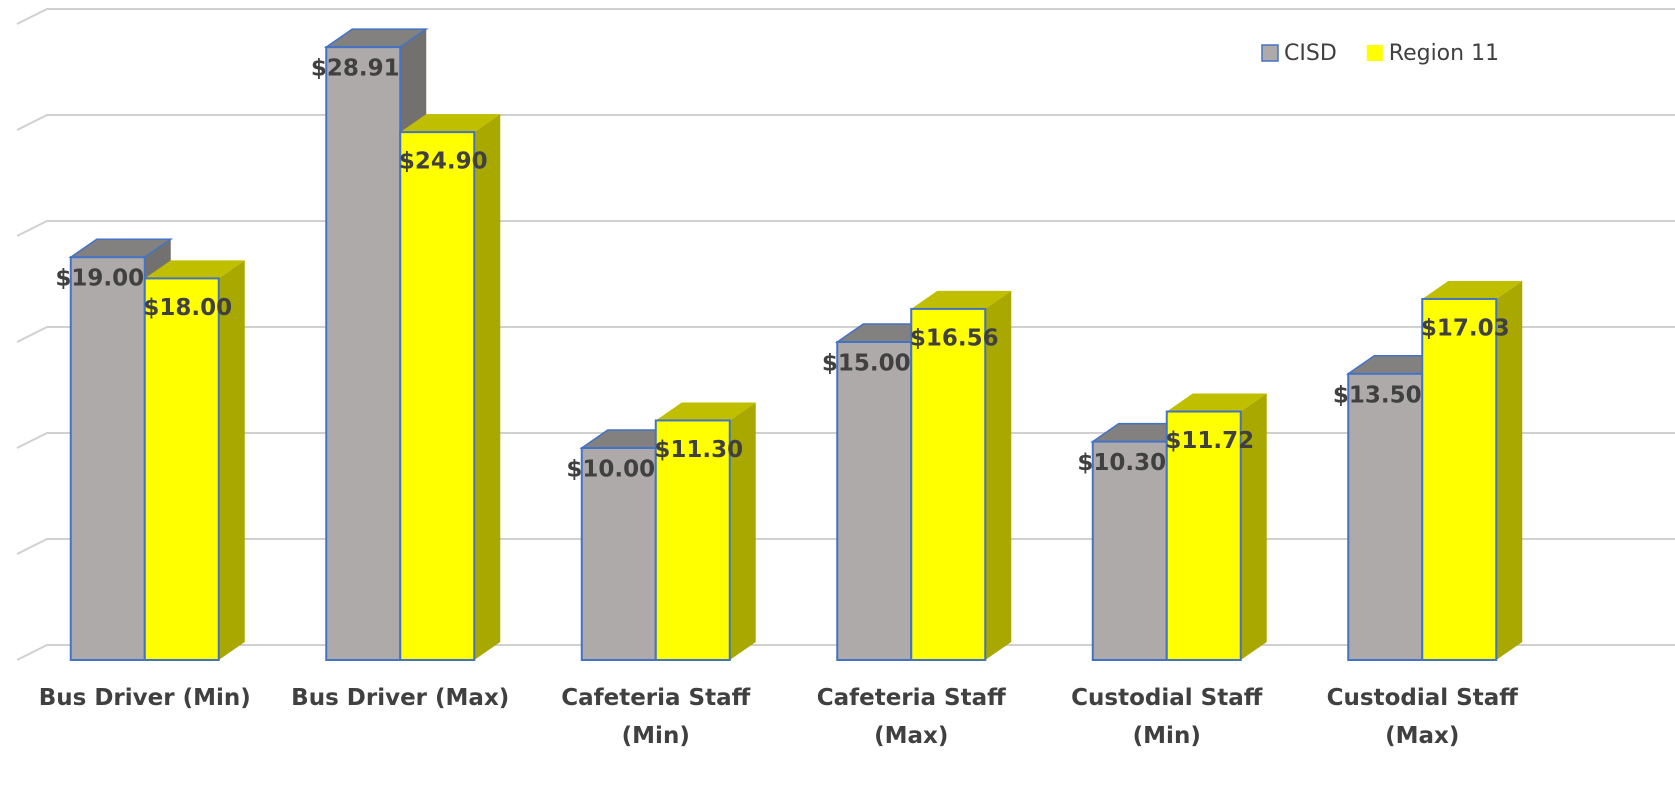 The image size is (1675, 802). I want to click on x-tick-label: Bus Driver (Max), so click(400, 698).